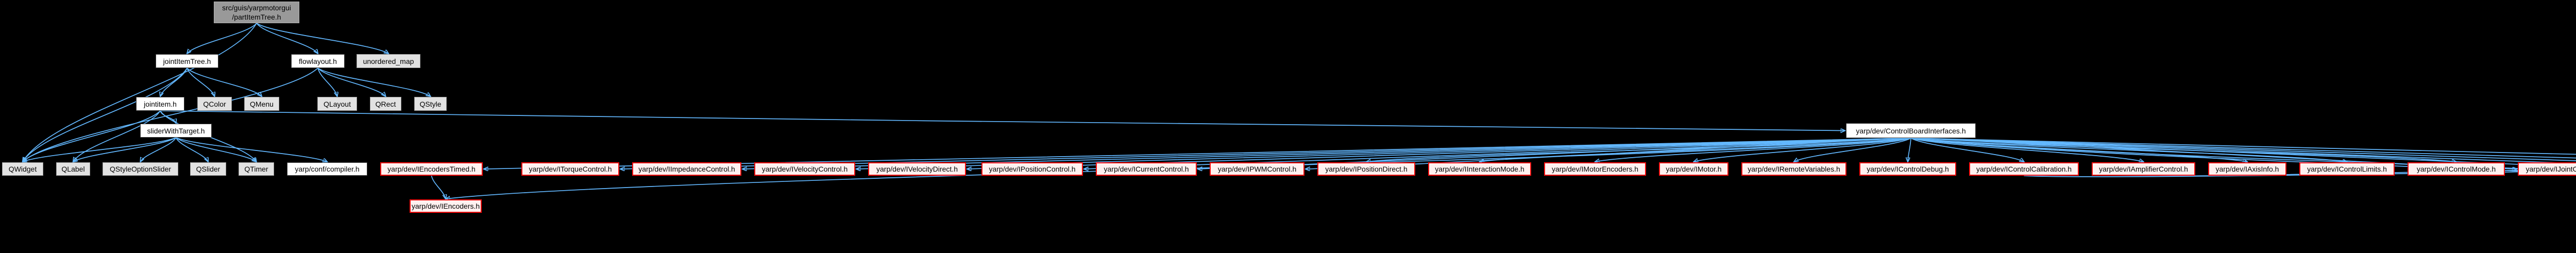  What do you see at coordinates (222, 38) in the screenshot?
I see `edge-partitemtree-to-jointitemtree` at bounding box center [222, 38].